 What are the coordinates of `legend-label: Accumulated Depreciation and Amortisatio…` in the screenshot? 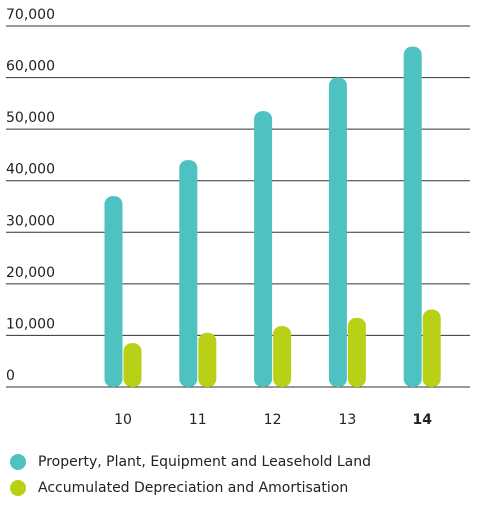 It's located at (193, 488).